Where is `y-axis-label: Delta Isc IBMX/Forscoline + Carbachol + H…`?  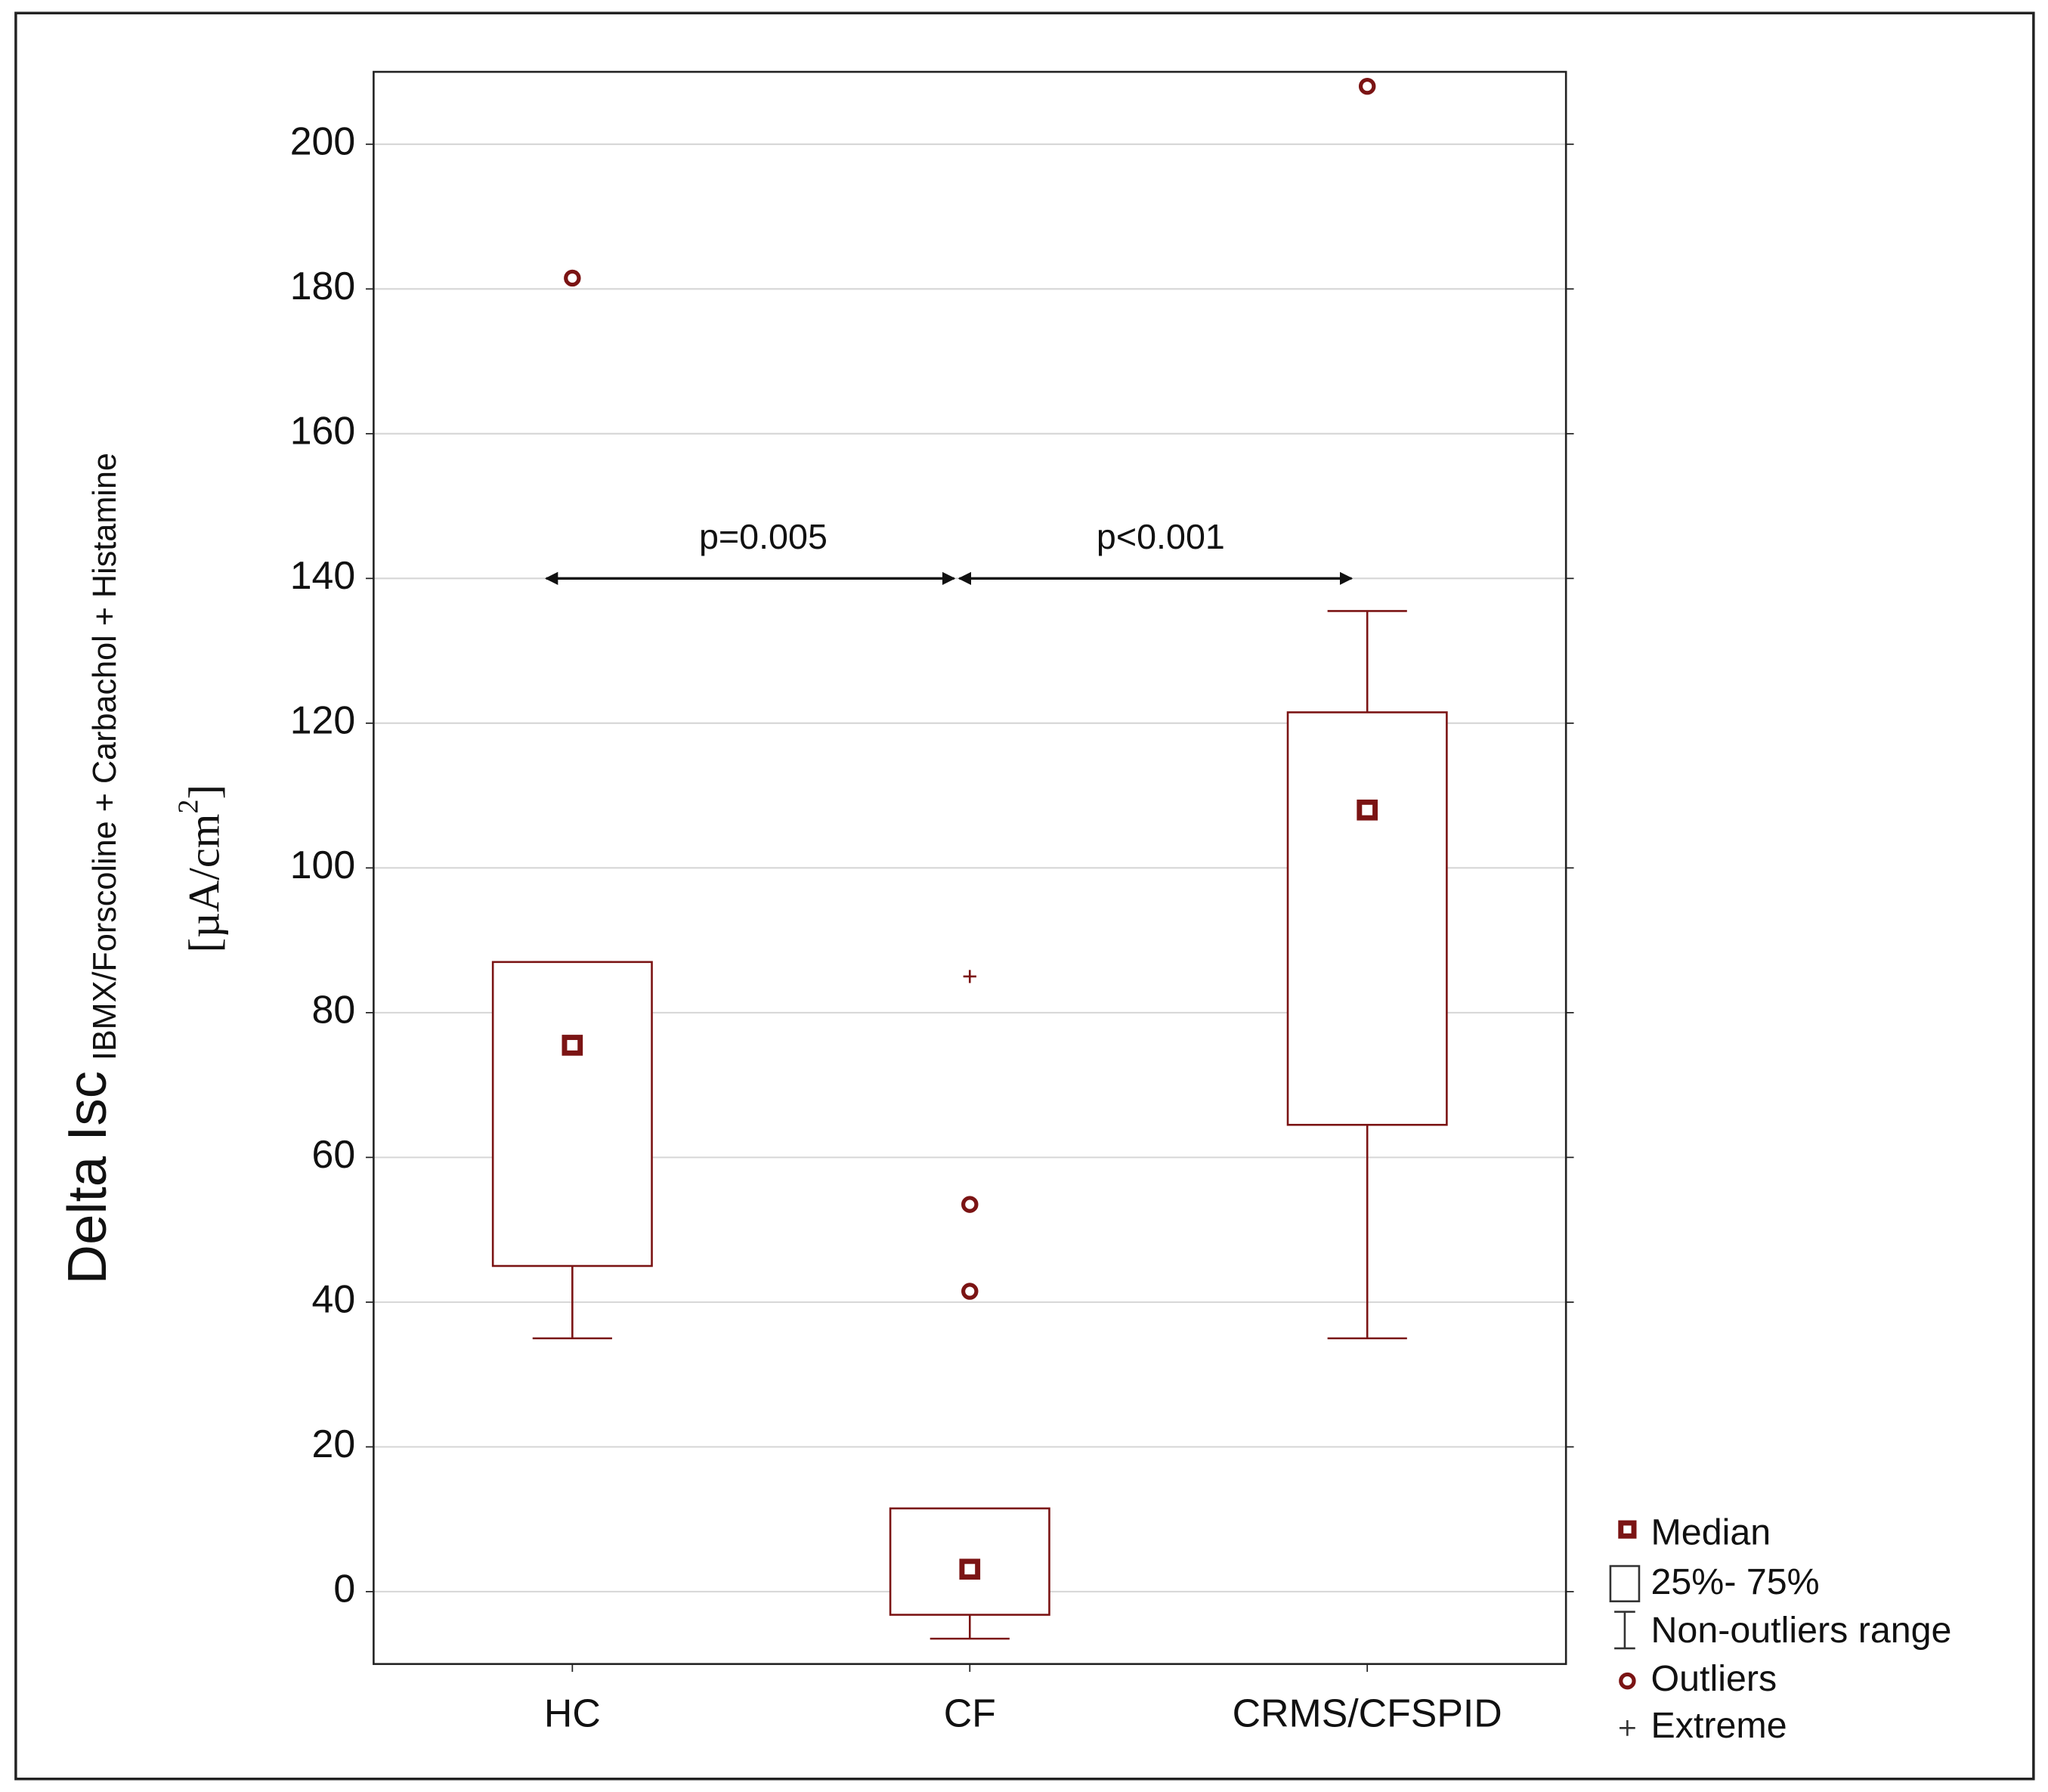 y-axis-label: Delta Isc IBMX/Forscoline + Carbachol + H… is located at coordinates (90, 868).